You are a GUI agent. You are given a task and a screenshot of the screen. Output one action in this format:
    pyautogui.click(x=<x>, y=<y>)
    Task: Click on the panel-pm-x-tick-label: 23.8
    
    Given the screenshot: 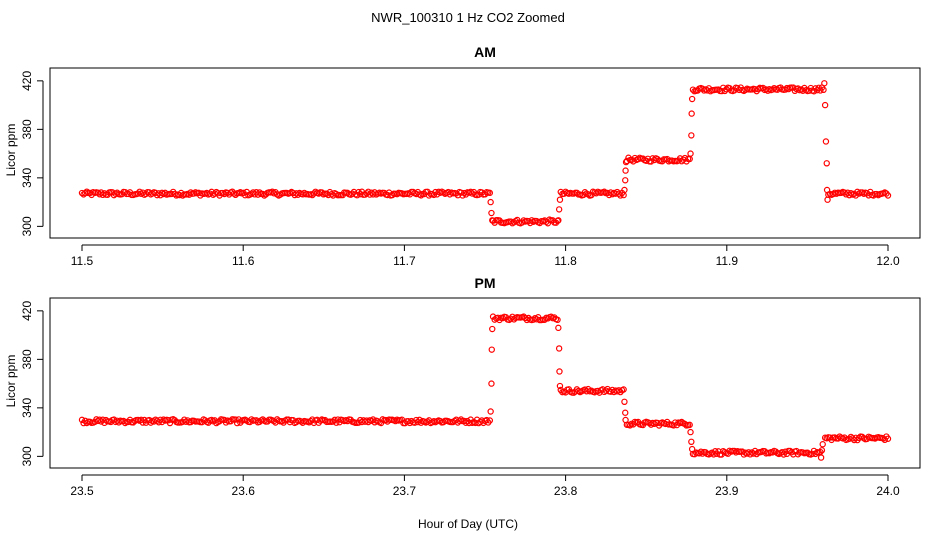 What is the action you would take?
    pyautogui.click(x=566, y=491)
    